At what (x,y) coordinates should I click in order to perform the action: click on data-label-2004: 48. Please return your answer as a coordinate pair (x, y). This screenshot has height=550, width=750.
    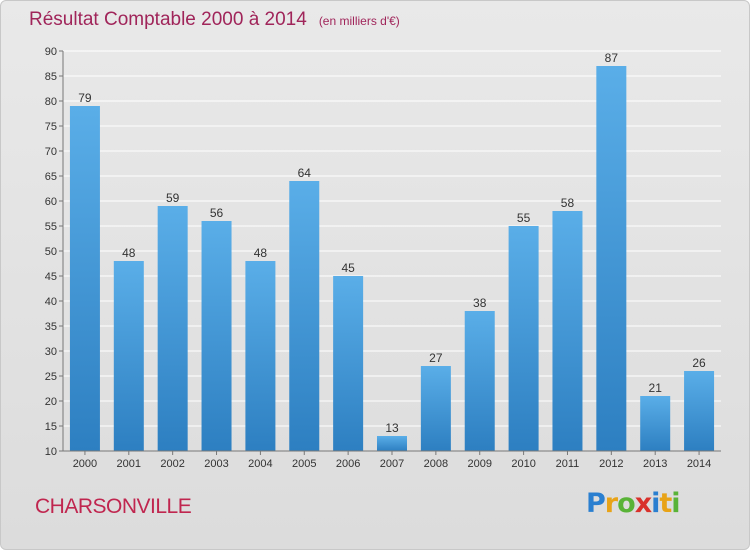
    Looking at the image, I should click on (261, 253).